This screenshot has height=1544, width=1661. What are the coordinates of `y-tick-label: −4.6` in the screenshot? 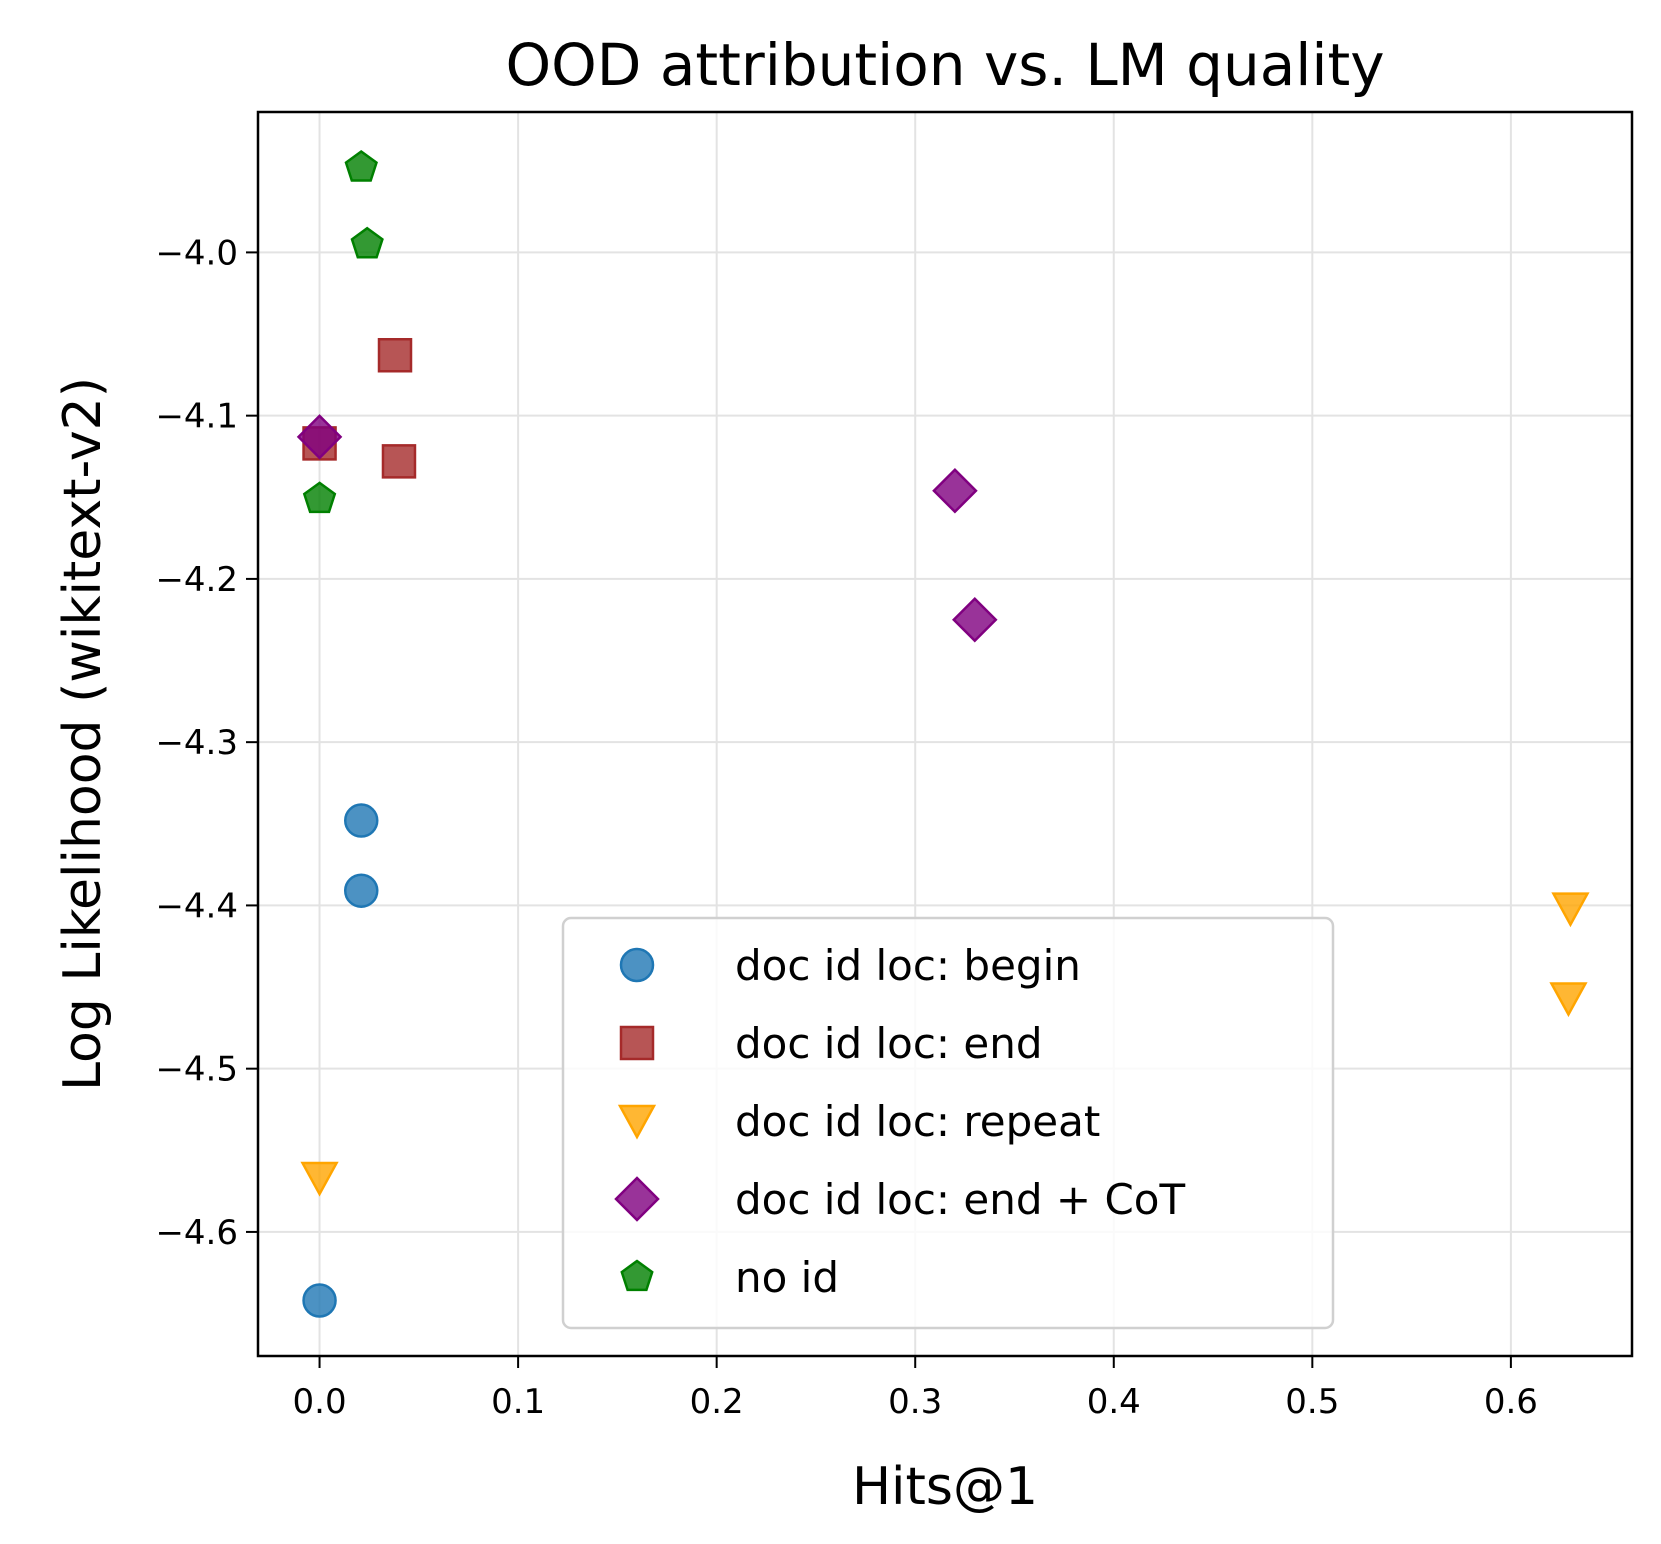 It's located at (196, 1233).